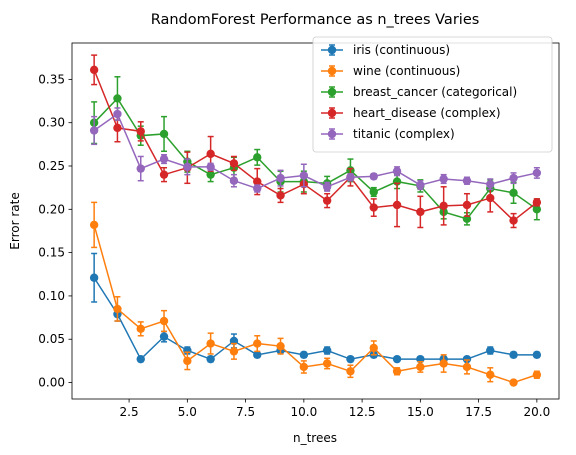 This screenshot has width=576, height=455. What do you see at coordinates (51, 296) in the screenshot?
I see `y-tick-label: 0.10` at bounding box center [51, 296].